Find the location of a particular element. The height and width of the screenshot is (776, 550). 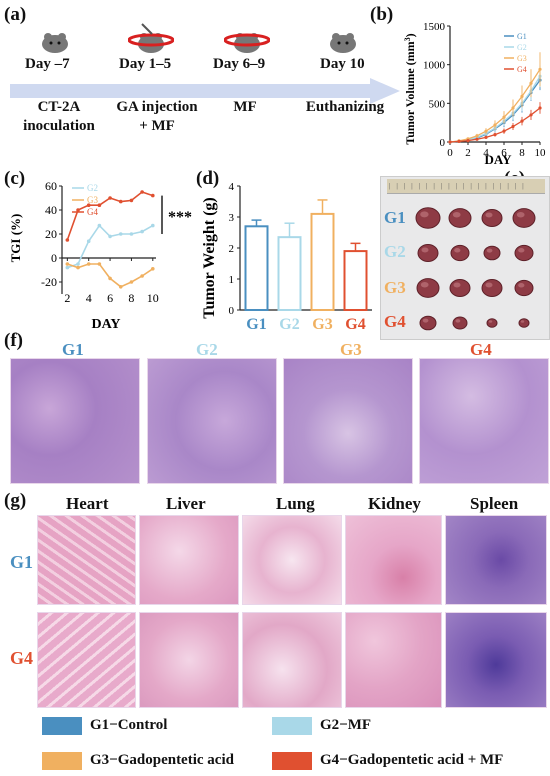

bar-G1 is located at coordinates (256, 268).